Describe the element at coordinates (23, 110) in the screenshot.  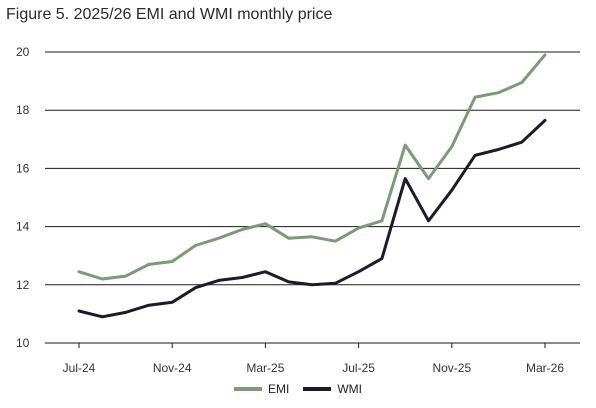
I see `y-tick-label: 18` at that location.